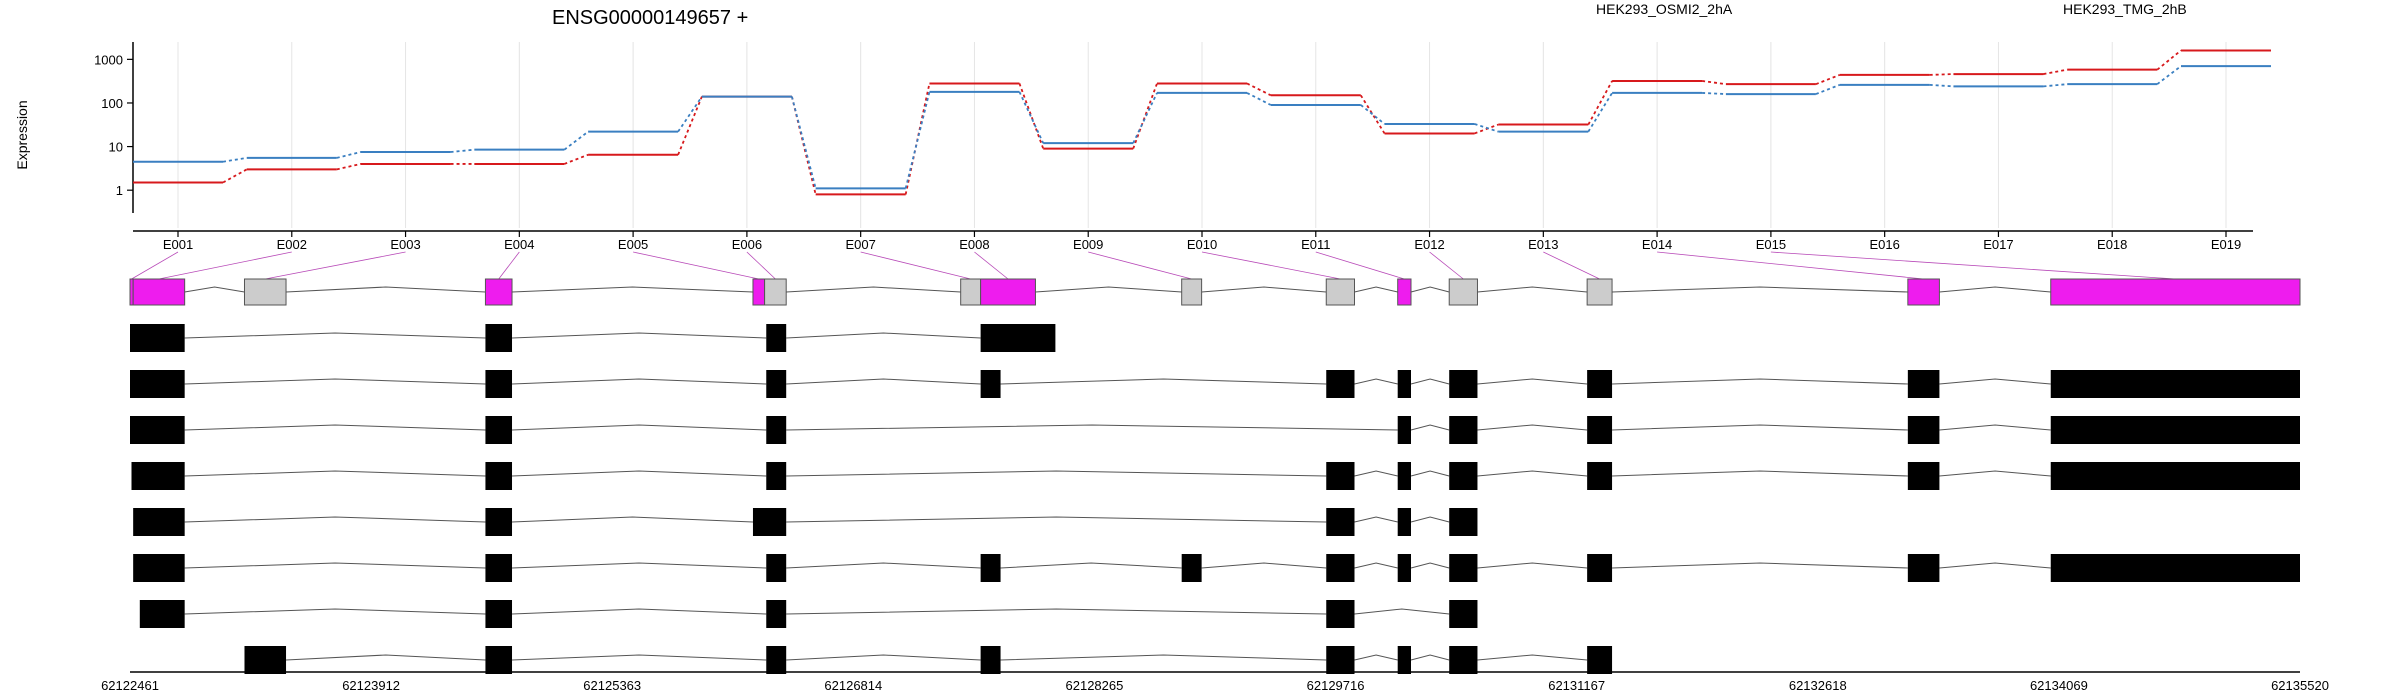 The height and width of the screenshot is (700, 2400). I want to click on x-tick-label: E014, so click(1657, 244).